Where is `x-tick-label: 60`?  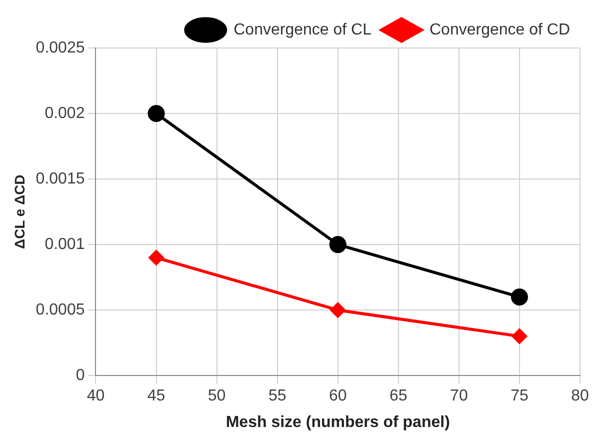
x-tick-label: 60 is located at coordinates (337, 396).